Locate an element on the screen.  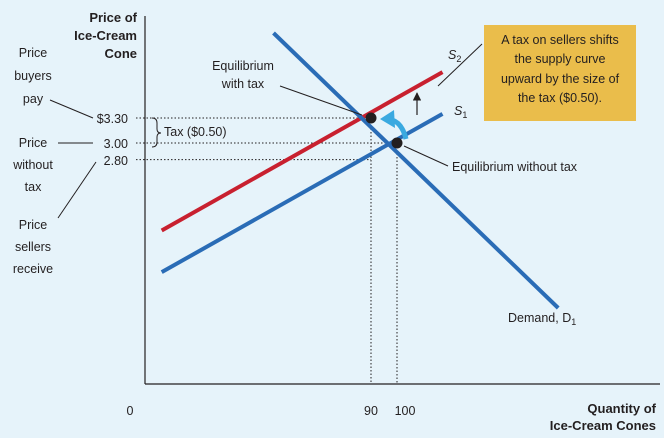
x-tick-label-0: 0 is located at coordinates (130, 411).